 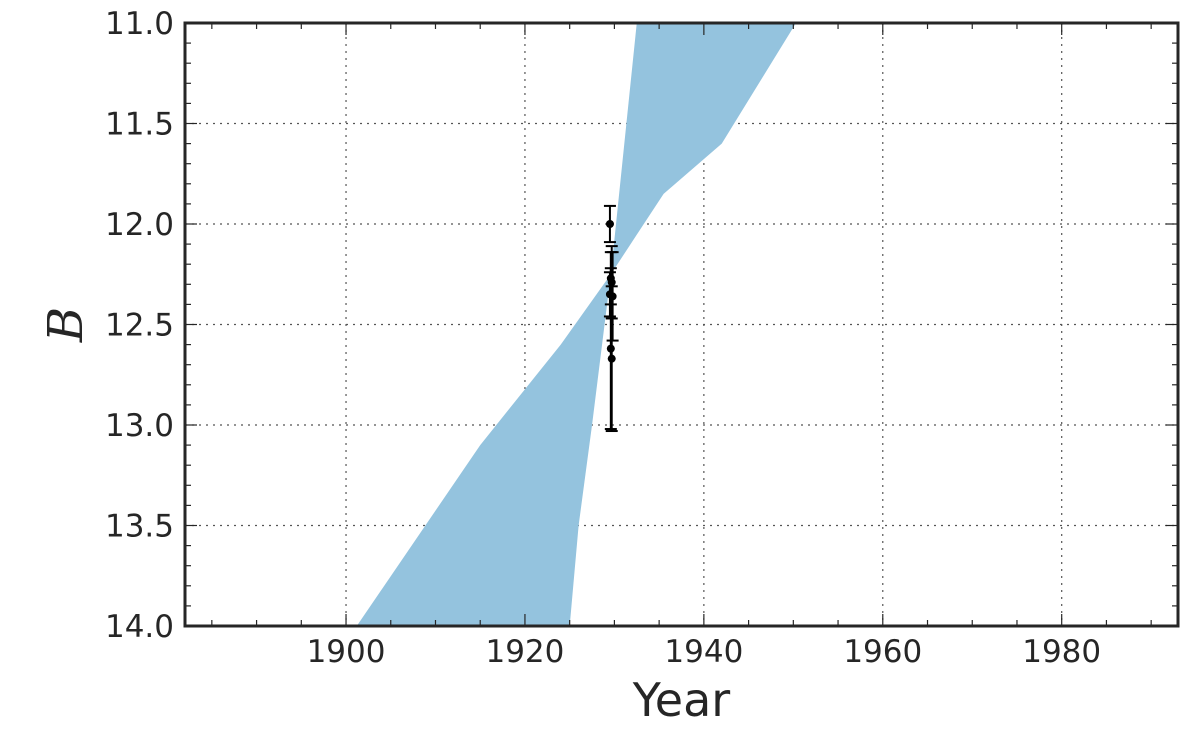 What do you see at coordinates (703, 652) in the screenshot?
I see `x-tick-label: 1940` at bounding box center [703, 652].